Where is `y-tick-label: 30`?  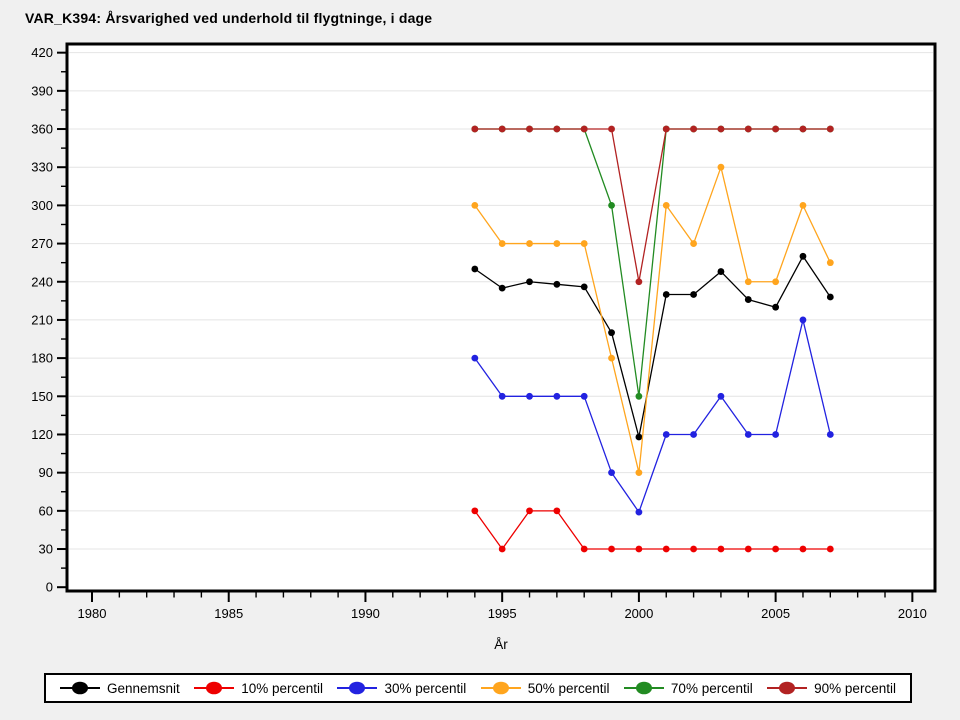 y-tick-label: 30 is located at coordinates (46, 549).